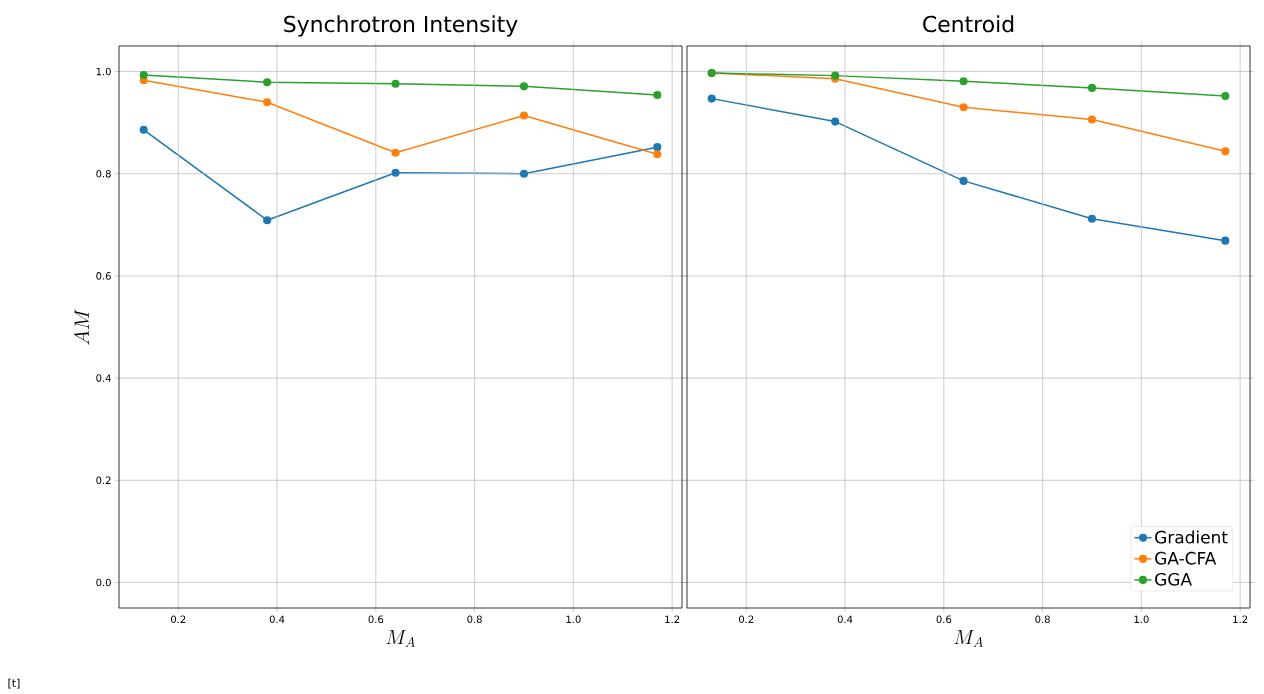 This screenshot has height=694, width=1264. What do you see at coordinates (1191, 537) in the screenshot?
I see `legend-label: Gradient` at bounding box center [1191, 537].